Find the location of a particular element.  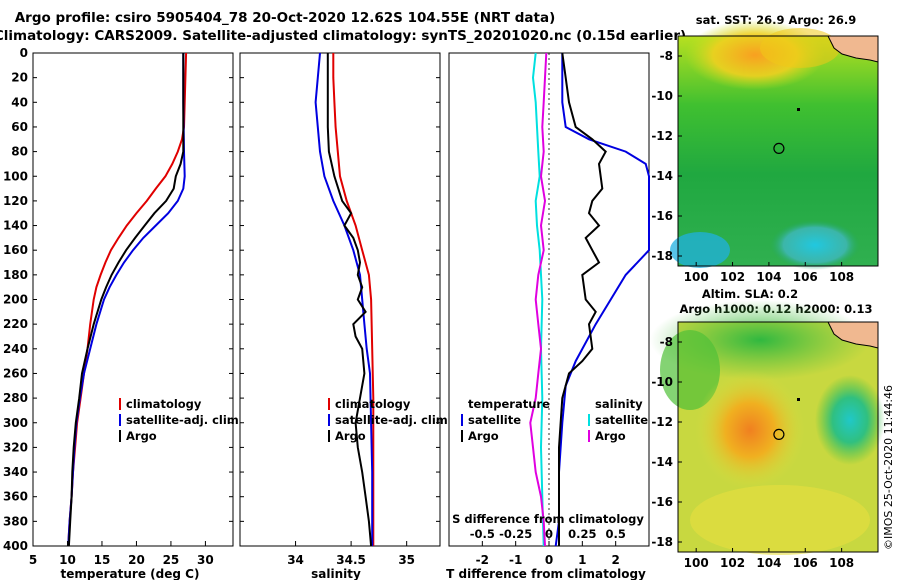

sla-small-island is located at coordinates (798, 399).